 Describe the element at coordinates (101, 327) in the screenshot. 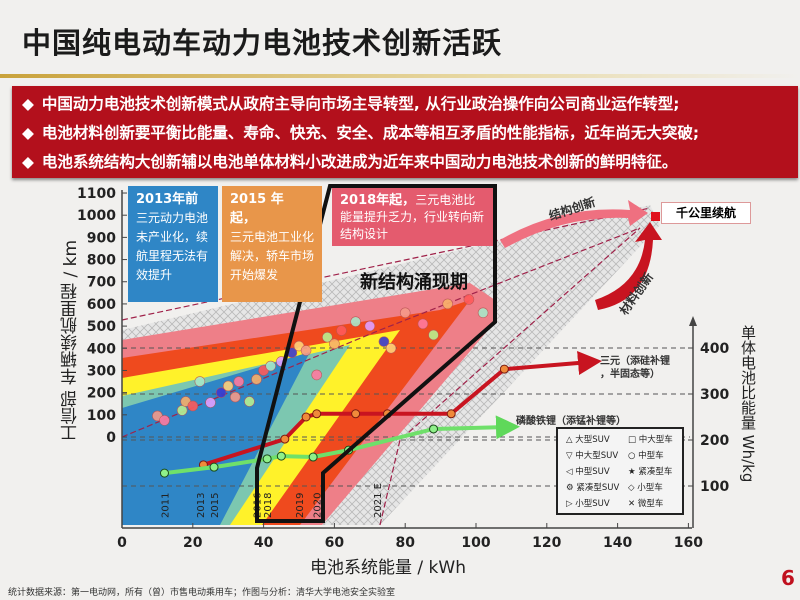

I see `y-tick-label: 500` at that location.